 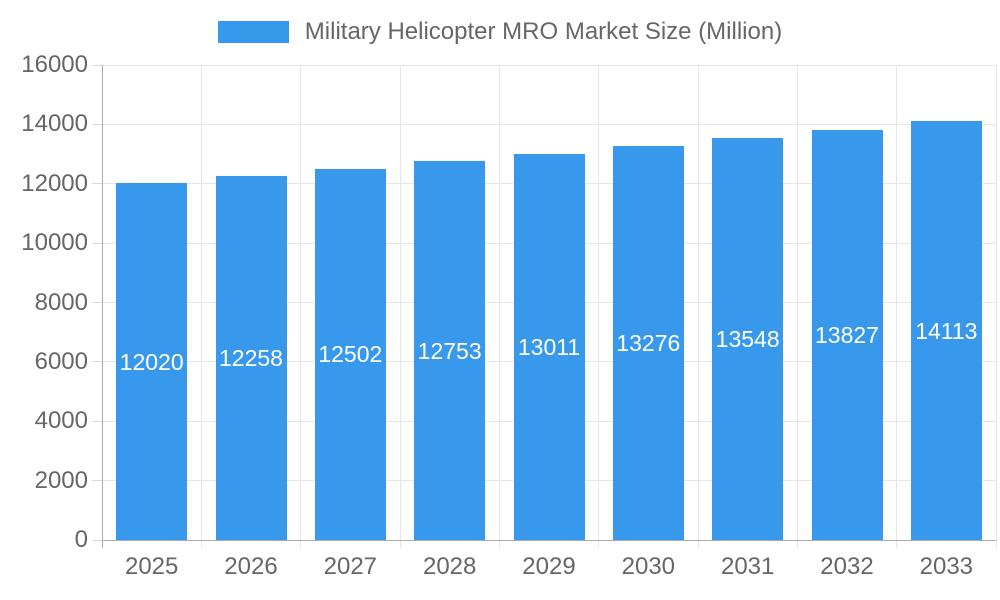 What do you see at coordinates (61, 302) in the screenshot?
I see `y-tick-label: 8000` at bounding box center [61, 302].